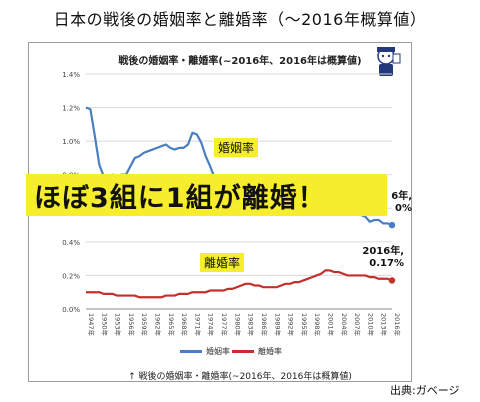 The image size is (480, 402). Describe the element at coordinates (71, 75) in the screenshot. I see `y-tick-label: 1.4%` at that location.